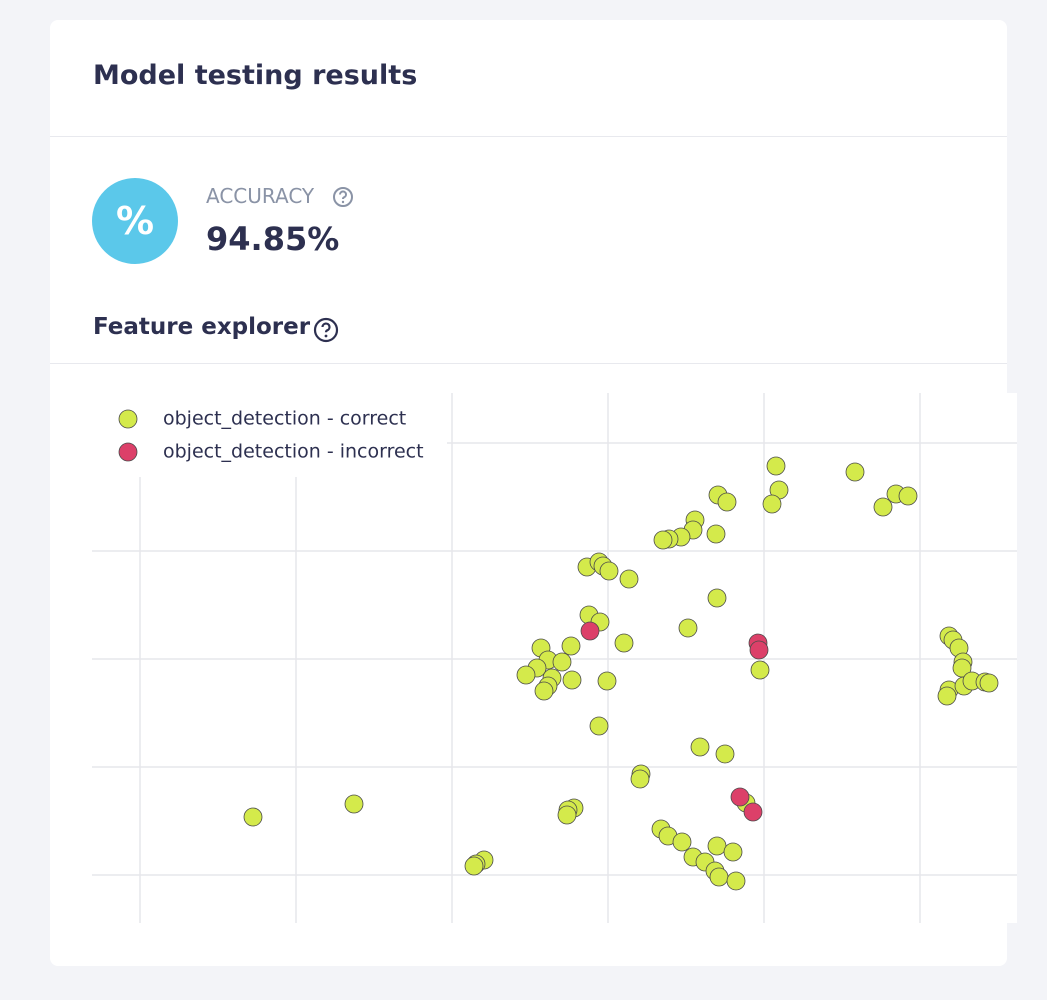 The height and width of the screenshot is (1000, 1047). I want to click on card-title: Model testing results, so click(255, 75).